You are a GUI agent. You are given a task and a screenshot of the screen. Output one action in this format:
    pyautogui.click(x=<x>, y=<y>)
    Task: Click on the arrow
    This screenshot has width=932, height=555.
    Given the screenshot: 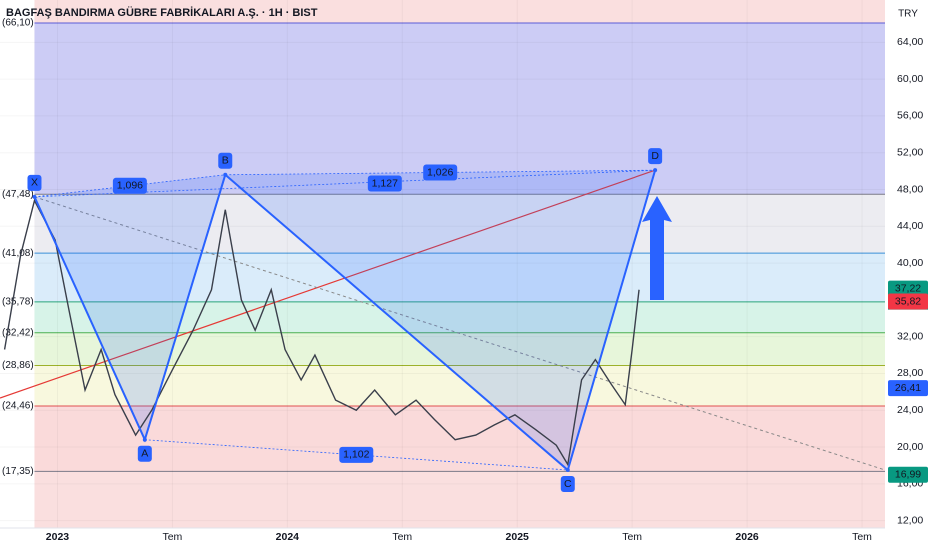 What is the action you would take?
    pyautogui.click(x=657, y=248)
    